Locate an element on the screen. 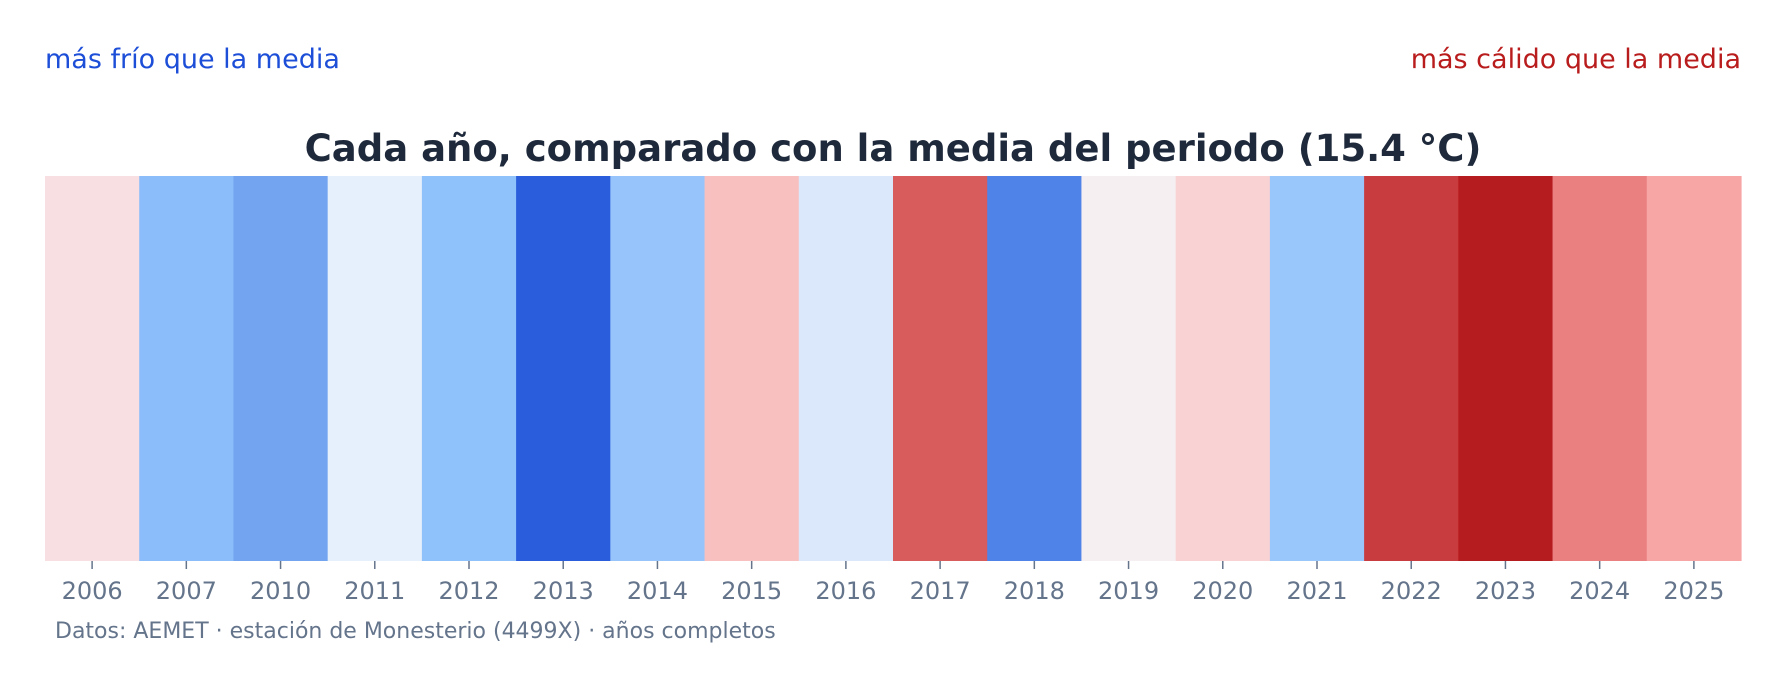 This screenshot has width=1784, height=687. x-tick-label-2021: 2021 is located at coordinates (1316, 591).